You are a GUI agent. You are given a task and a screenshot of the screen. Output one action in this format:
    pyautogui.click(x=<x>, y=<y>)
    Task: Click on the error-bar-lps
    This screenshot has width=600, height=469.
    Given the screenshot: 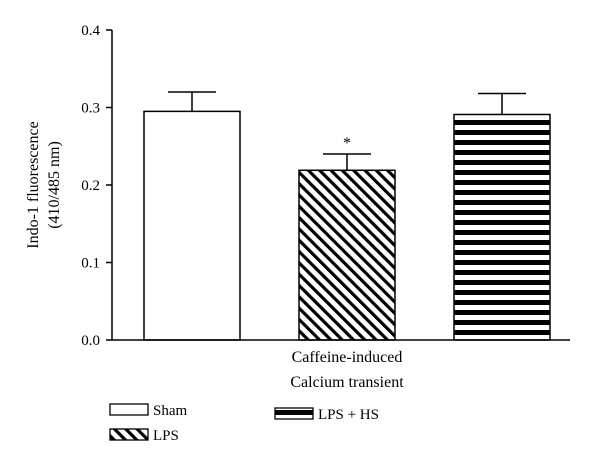 What is the action you would take?
    pyautogui.click(x=347, y=162)
    